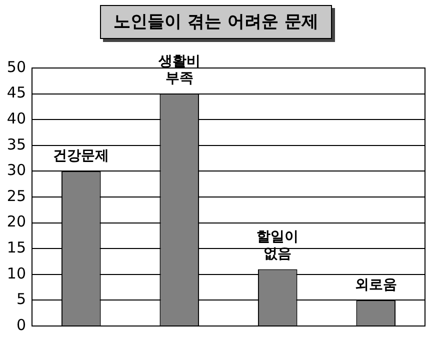  Describe the element at coordinates (21, 299) in the screenshot. I see `y-tick-label: 5` at that location.